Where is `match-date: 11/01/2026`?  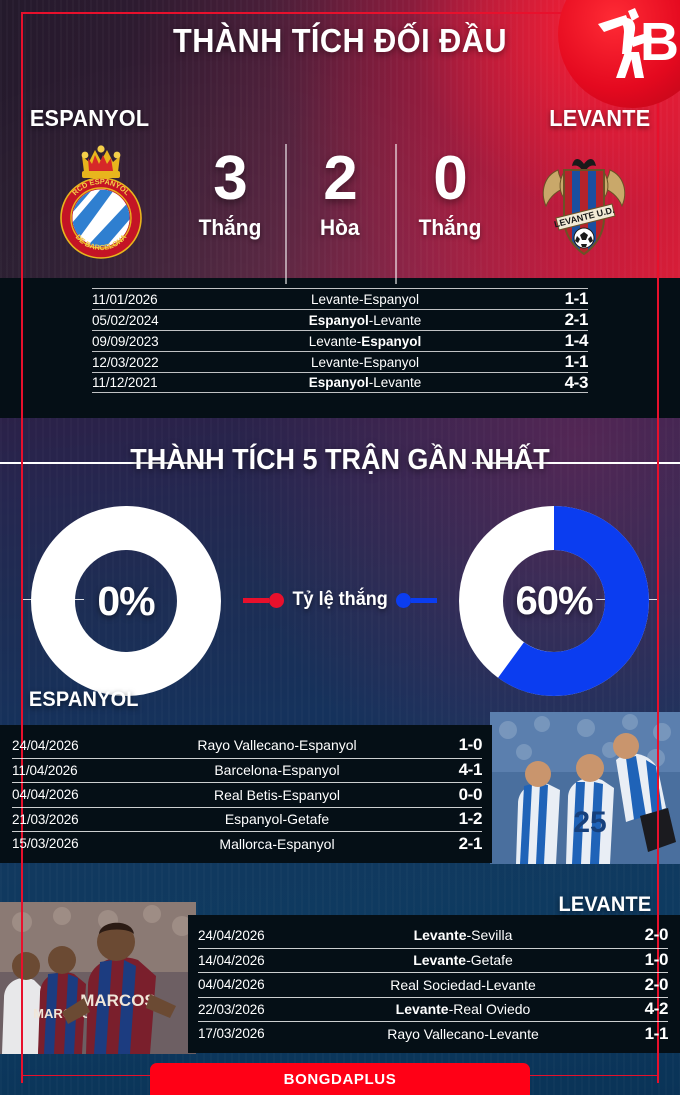
match-date: 11/01/2026 is located at coordinates (125, 299).